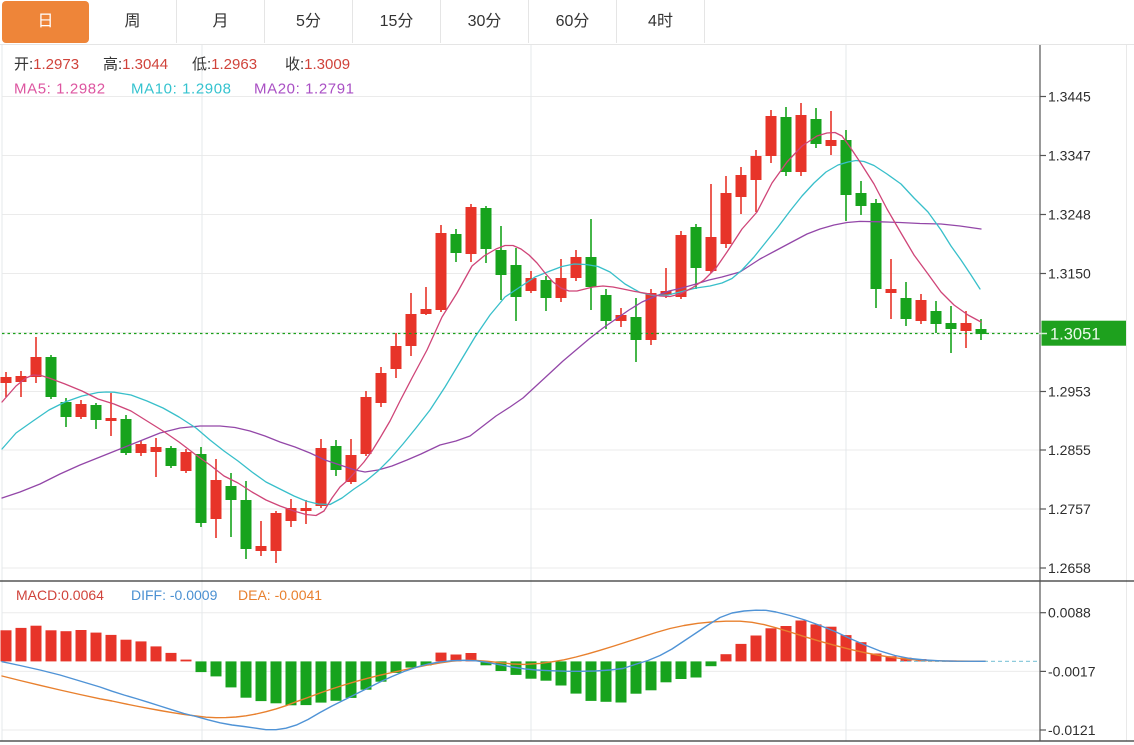  What do you see at coordinates (304, 89) in the screenshot?
I see `svg-text: MA20: 1.2791` at bounding box center [304, 89].